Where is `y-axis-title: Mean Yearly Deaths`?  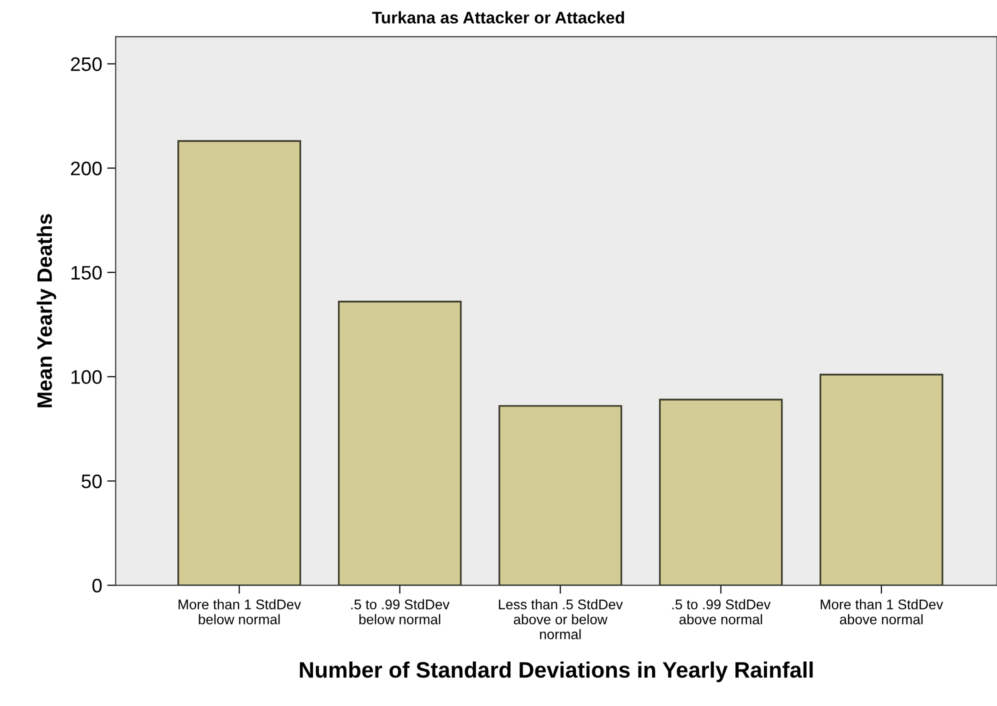
y-axis-title: Mean Yearly Deaths is located at coordinates (46, 311).